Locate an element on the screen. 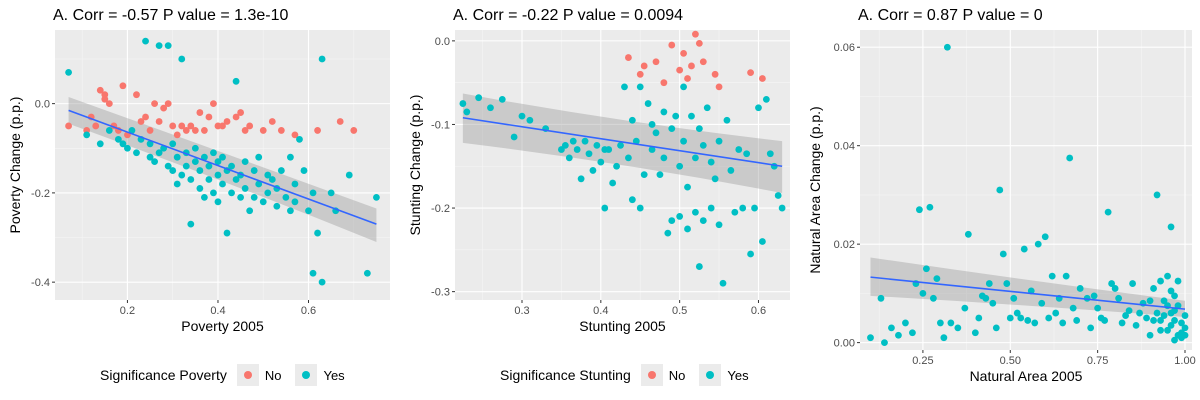  no-dot-icon is located at coordinates (651, 375).